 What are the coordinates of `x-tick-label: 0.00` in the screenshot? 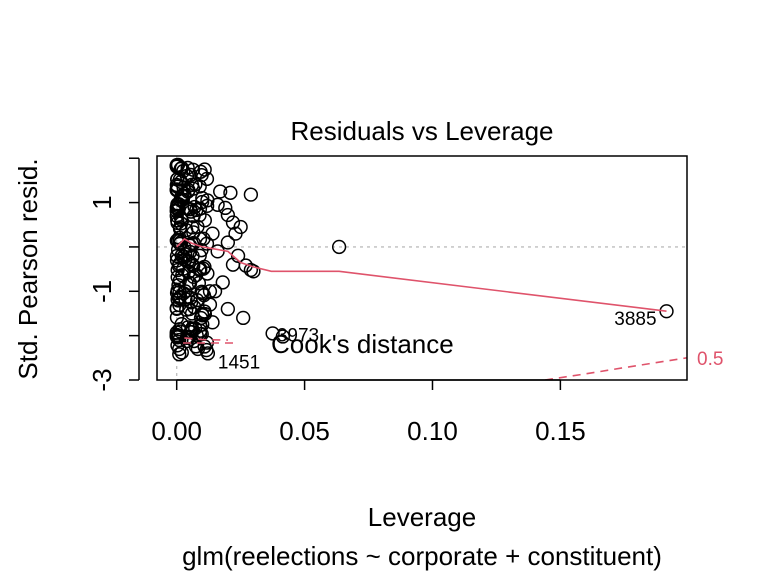 It's located at (176, 431).